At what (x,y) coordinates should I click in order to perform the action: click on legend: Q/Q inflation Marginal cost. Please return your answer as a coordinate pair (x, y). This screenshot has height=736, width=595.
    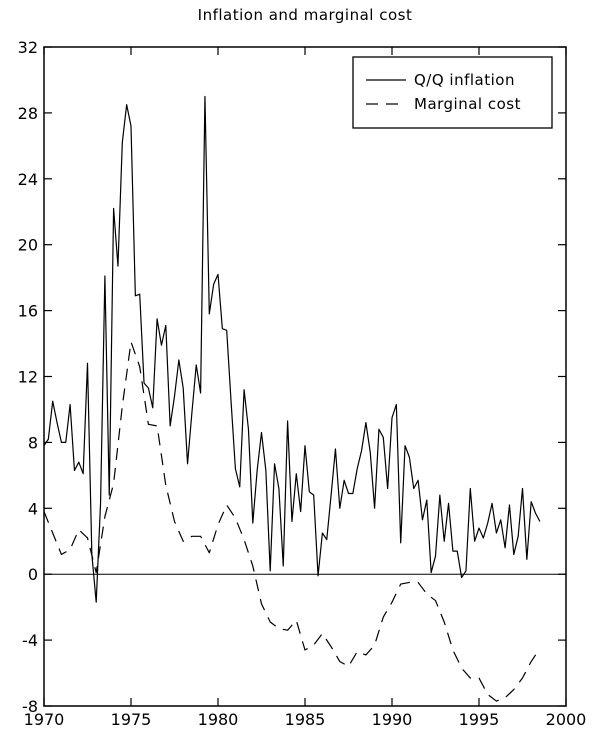
    Looking at the image, I should click on (452, 92).